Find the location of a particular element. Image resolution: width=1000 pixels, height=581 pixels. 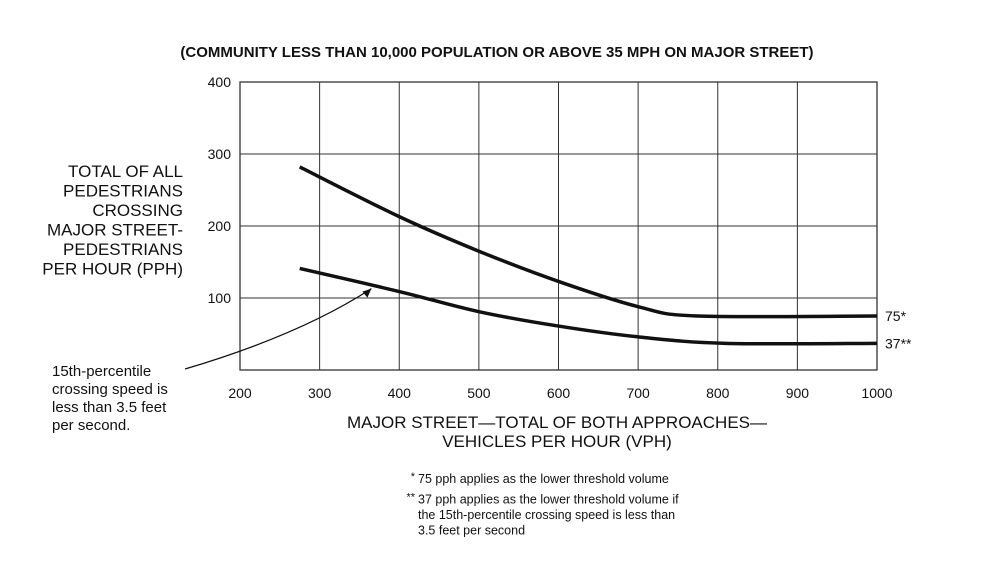

x-label-line: VEHICLES PER HOUR (VPH) is located at coordinates (557, 441).